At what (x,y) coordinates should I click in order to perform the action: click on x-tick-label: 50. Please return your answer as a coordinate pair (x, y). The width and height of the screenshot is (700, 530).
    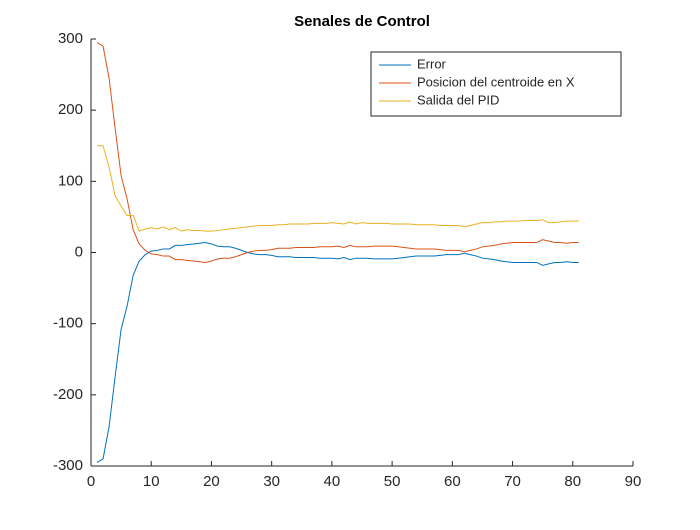
    Looking at the image, I should click on (392, 481).